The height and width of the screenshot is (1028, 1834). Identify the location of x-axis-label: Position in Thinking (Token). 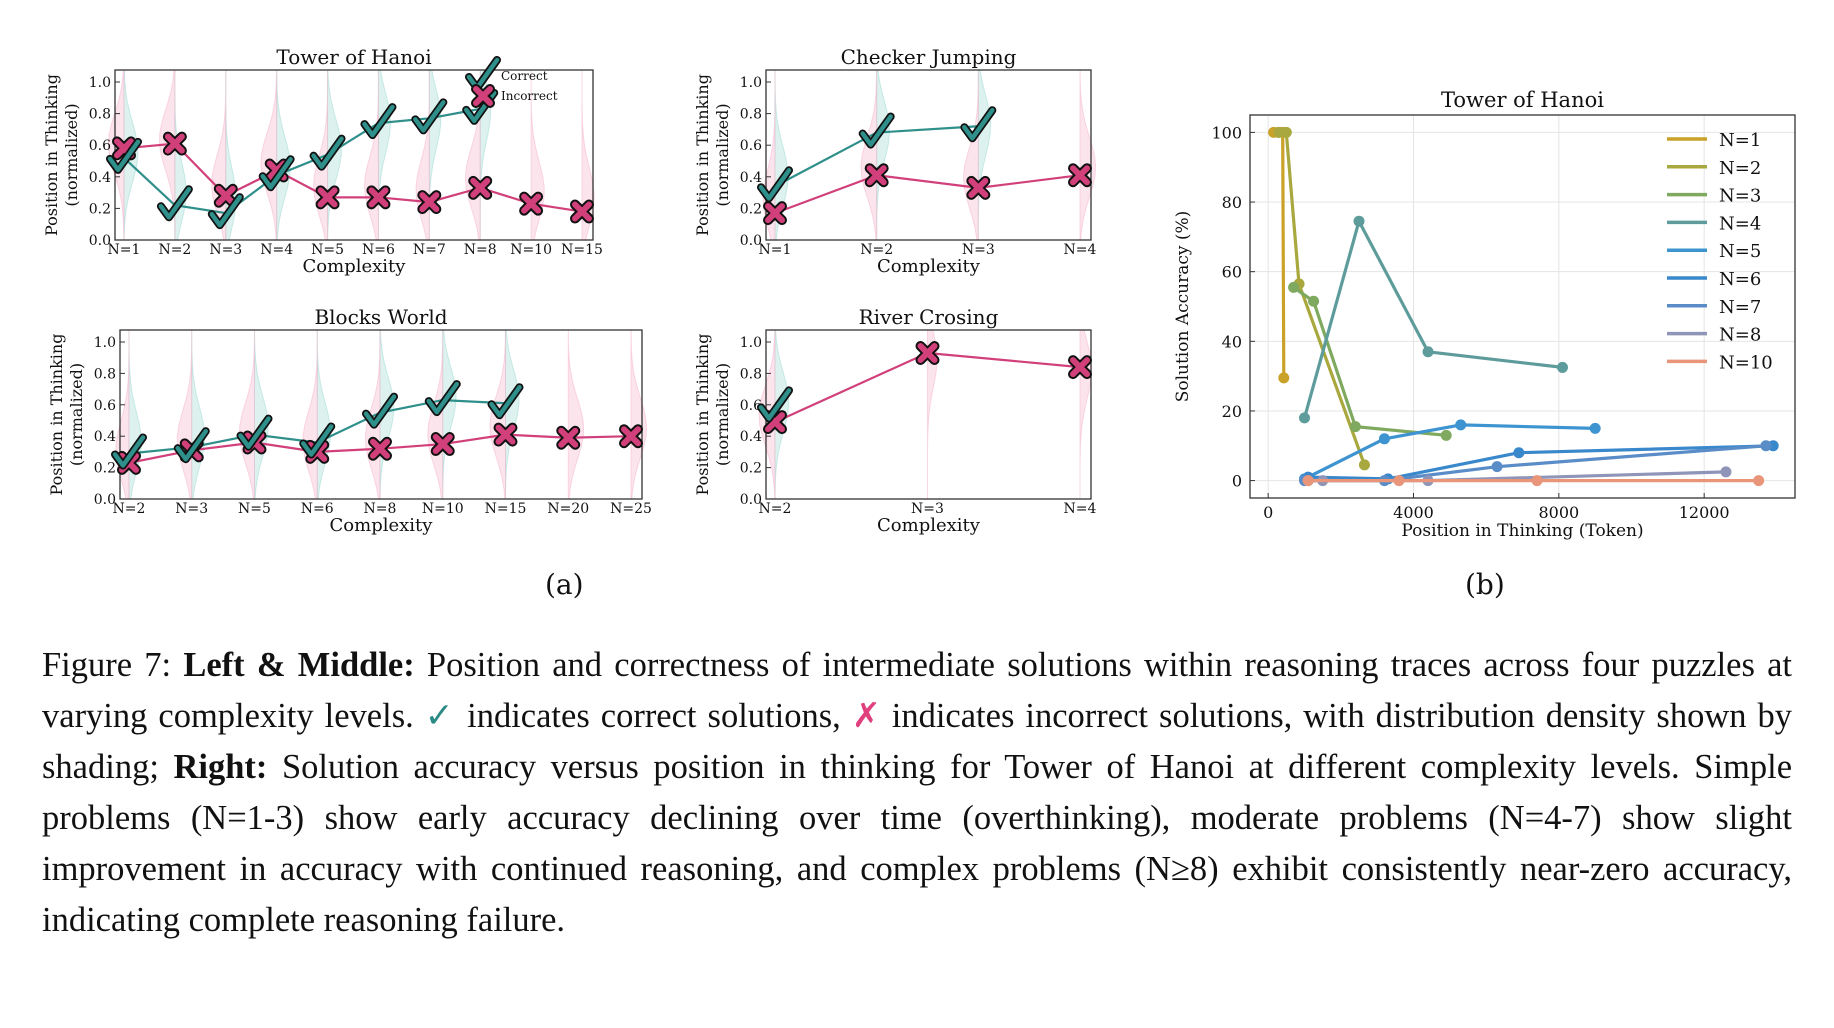
(1522, 531).